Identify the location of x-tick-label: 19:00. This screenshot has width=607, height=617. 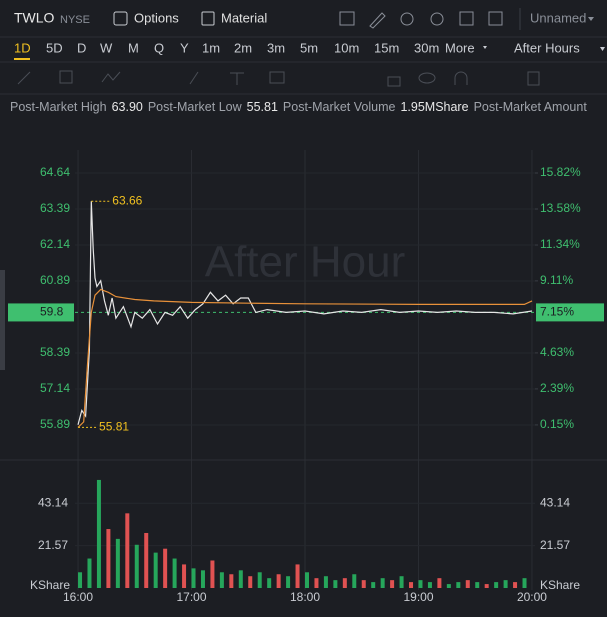
(418, 597).